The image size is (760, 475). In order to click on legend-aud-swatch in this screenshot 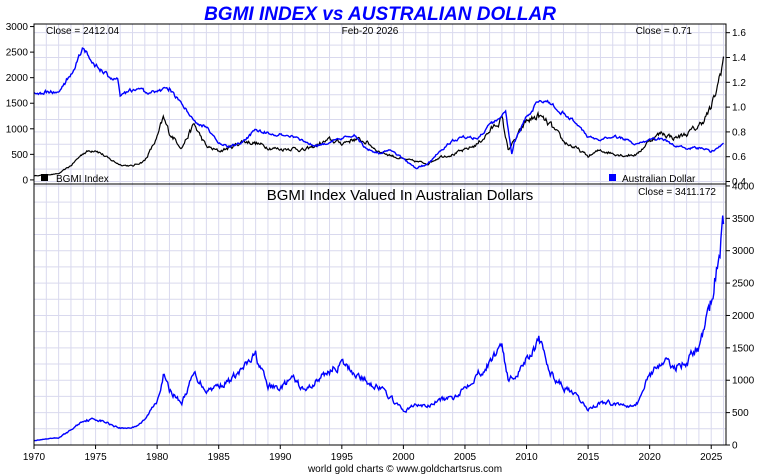, I will do `click(612, 177)`.